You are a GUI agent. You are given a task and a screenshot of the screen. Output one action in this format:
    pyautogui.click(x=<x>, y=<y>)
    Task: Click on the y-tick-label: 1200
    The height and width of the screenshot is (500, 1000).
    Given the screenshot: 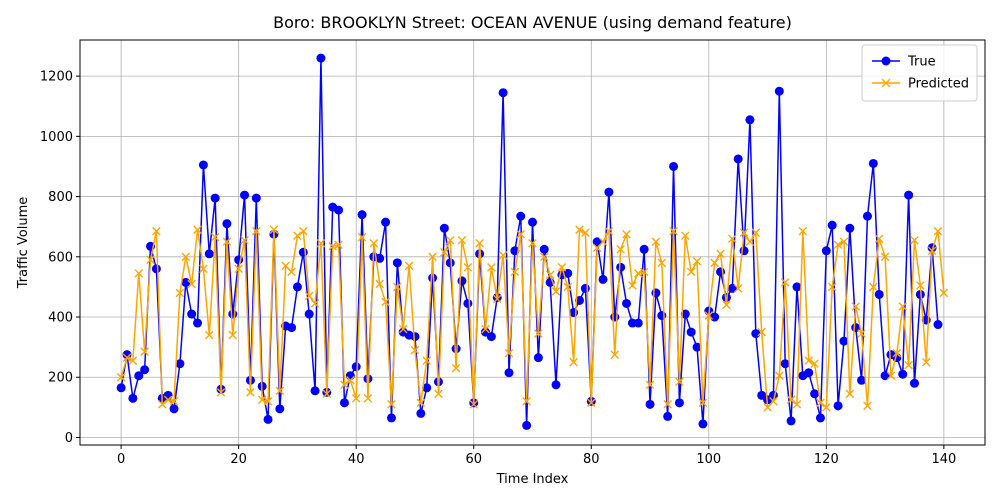 What is the action you would take?
    pyautogui.click(x=56, y=77)
    